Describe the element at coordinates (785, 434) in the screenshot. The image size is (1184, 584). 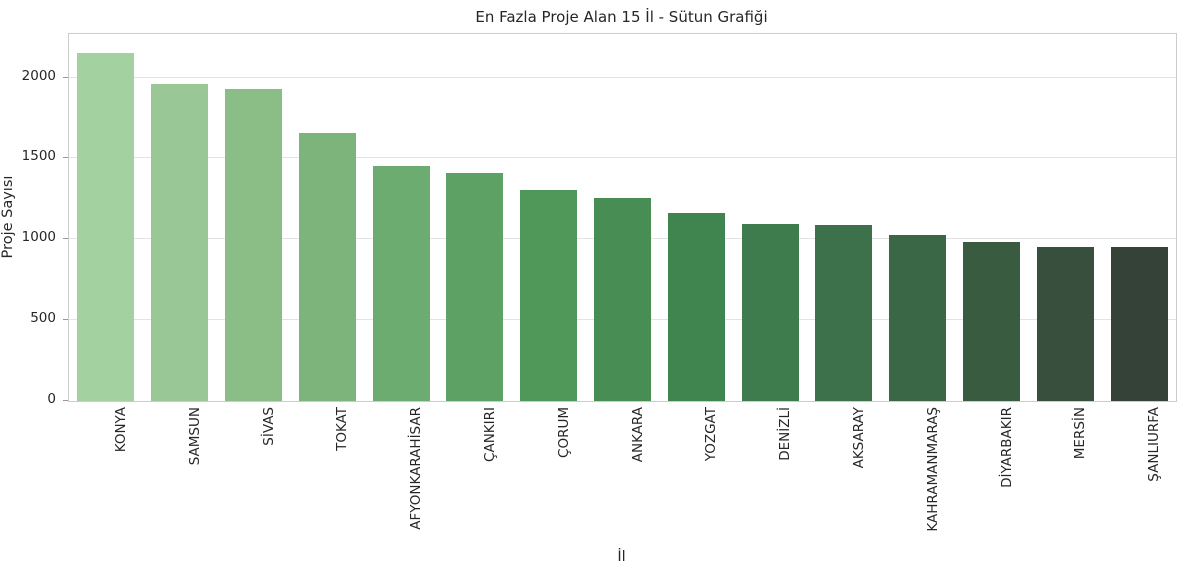
I see `xtick-label-deni̇zli̇: DENİZLİ` at that location.